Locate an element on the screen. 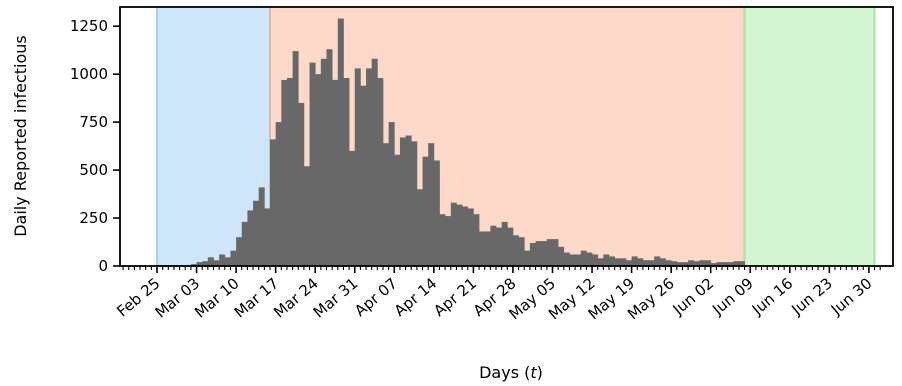 This screenshot has width=902, height=386. x-tick-label: Jun 16 is located at coordinates (772, 296).